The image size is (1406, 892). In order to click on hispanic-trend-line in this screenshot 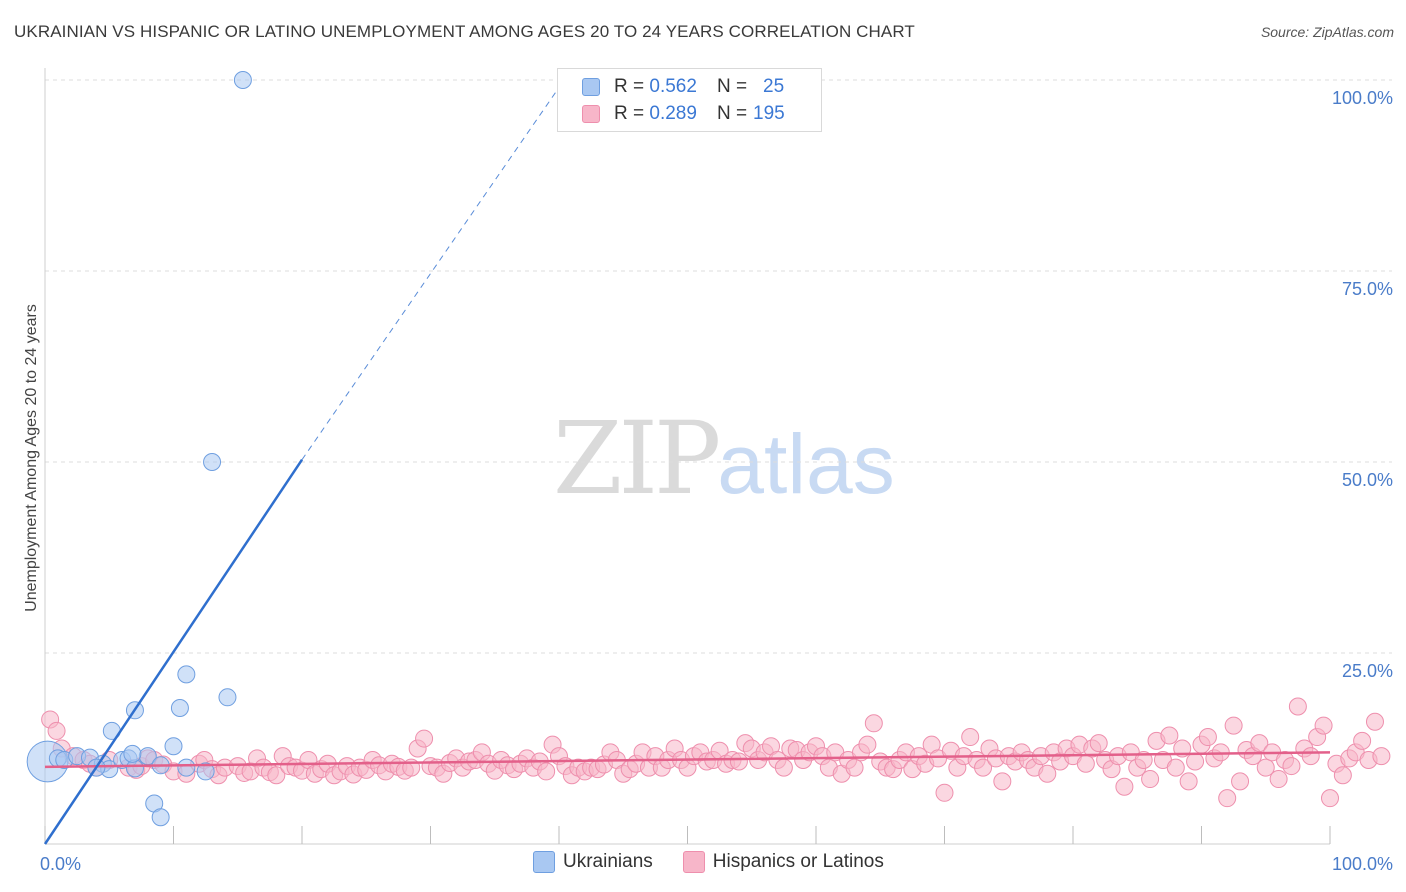, I will do `click(687, 760)`.